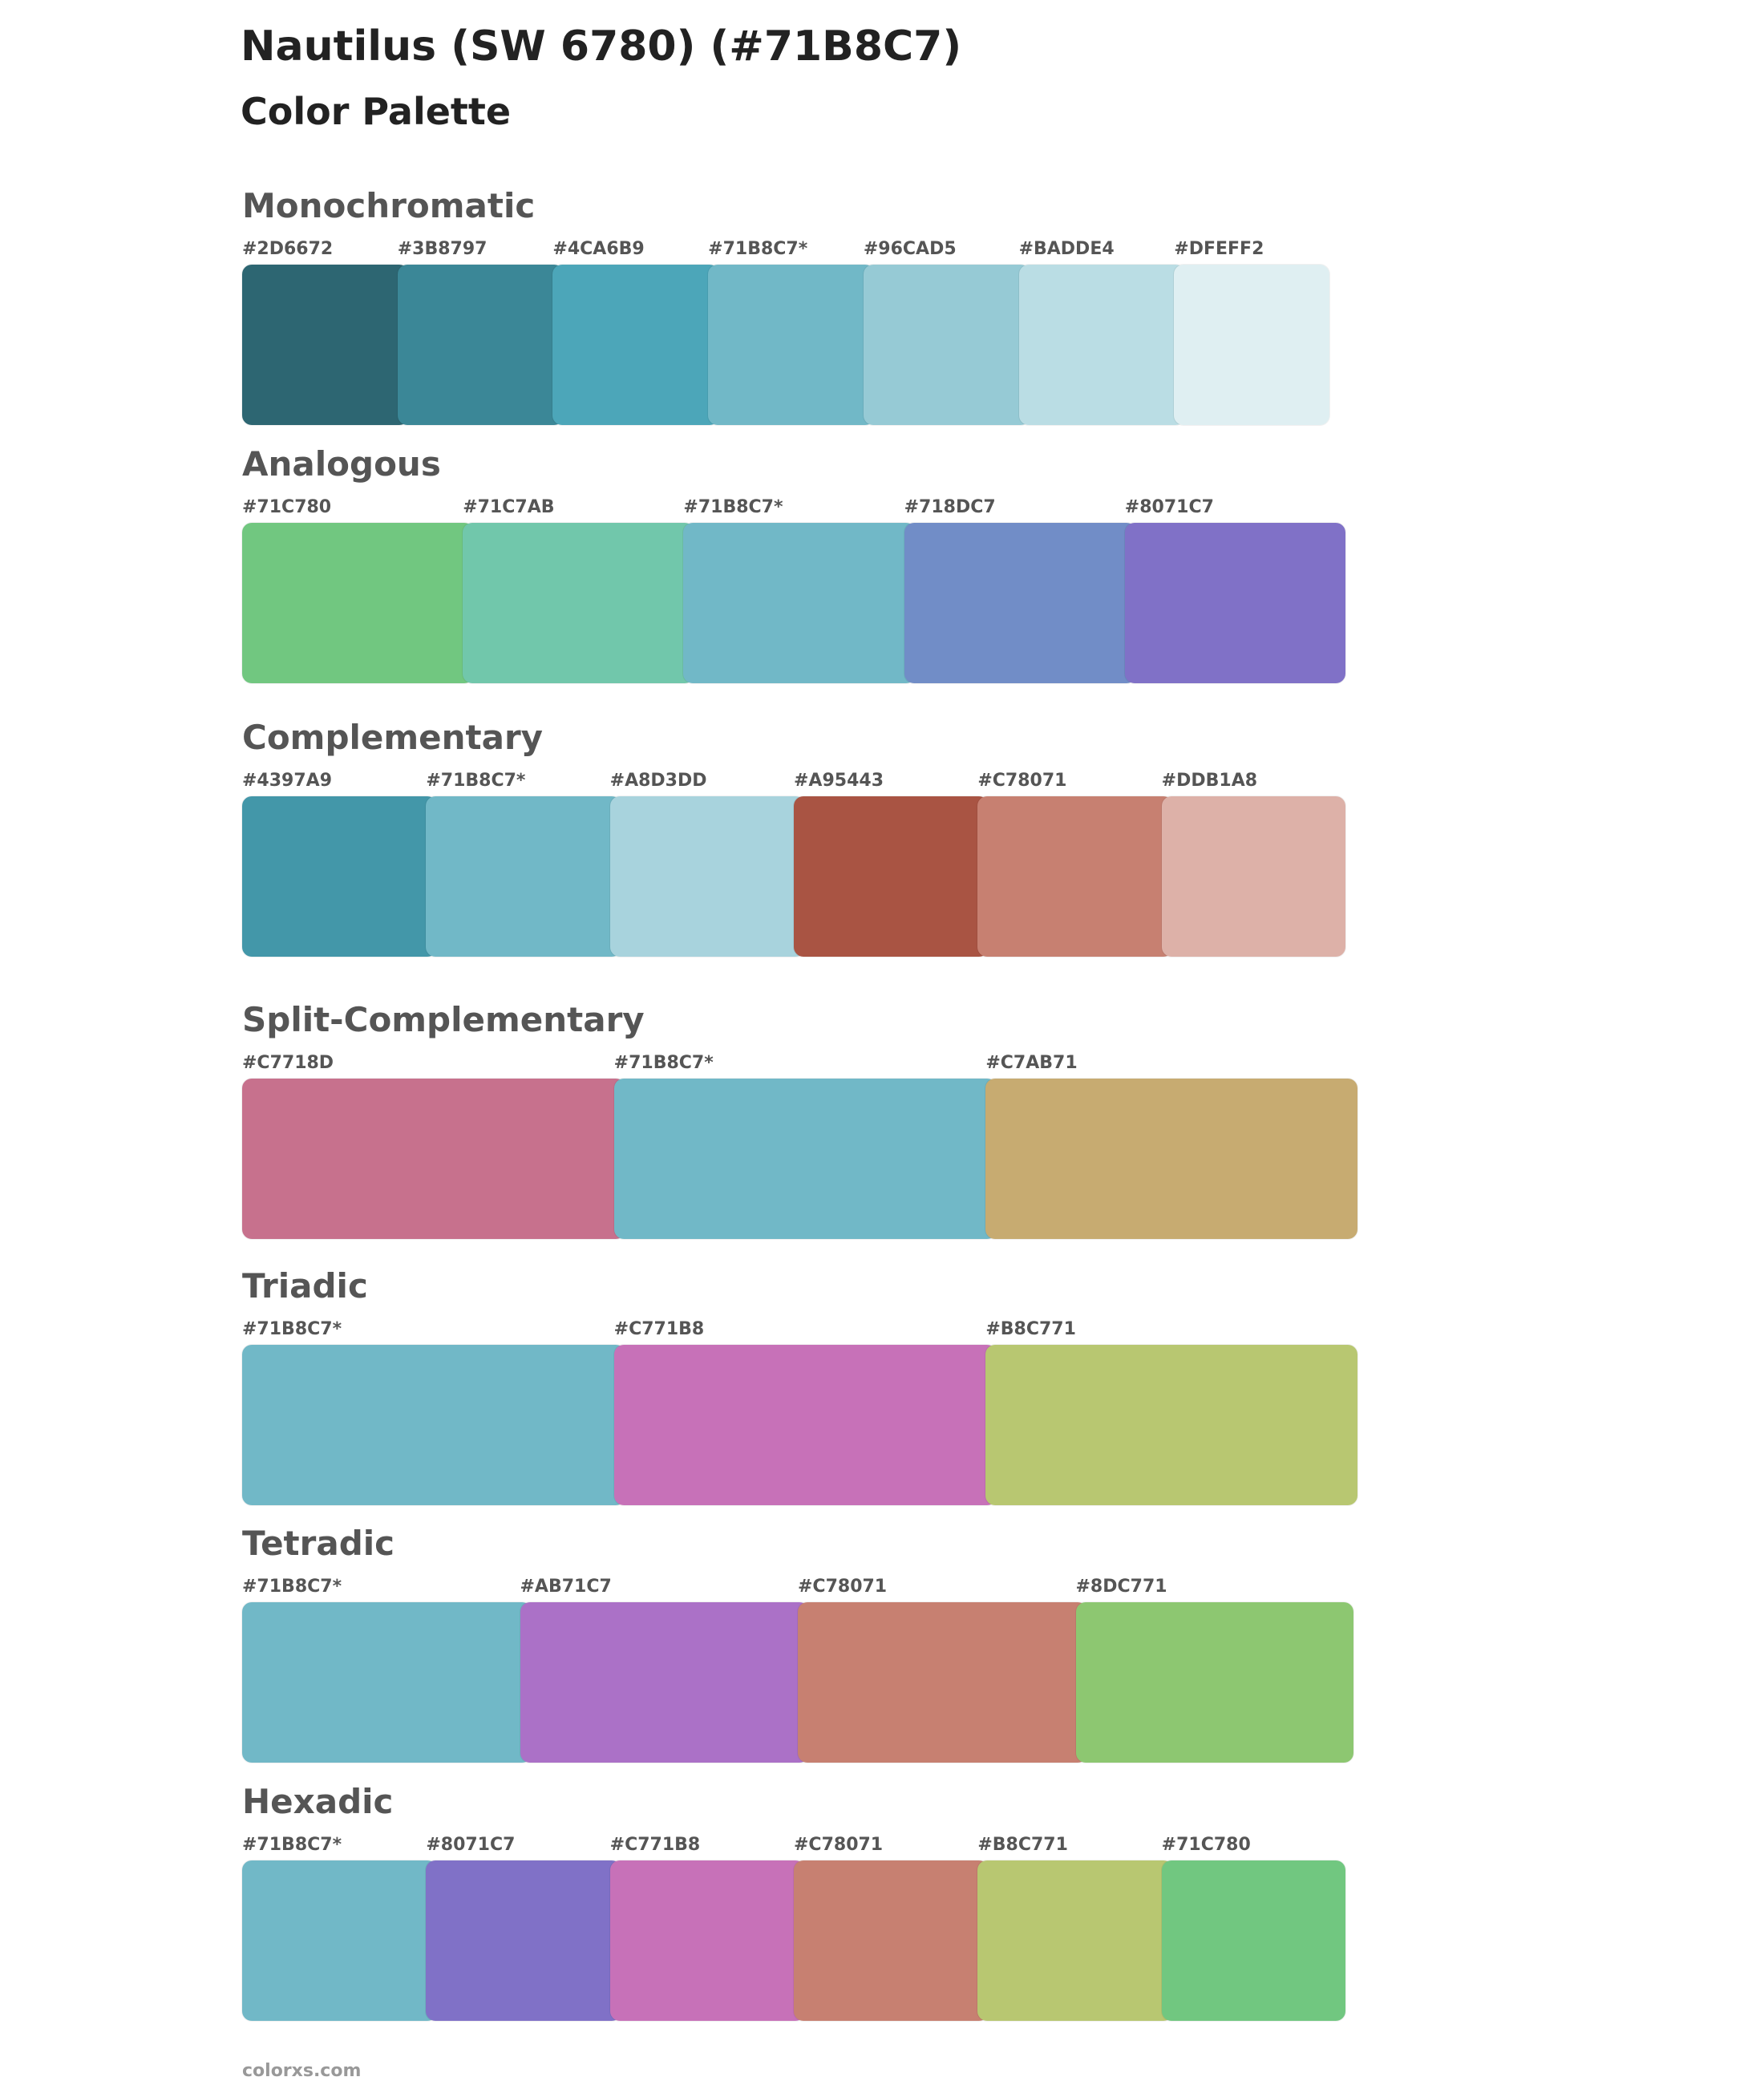 The width and height of the screenshot is (1764, 2085). What do you see at coordinates (442, 249) in the screenshot?
I see `swatch-label: #3B8797` at bounding box center [442, 249].